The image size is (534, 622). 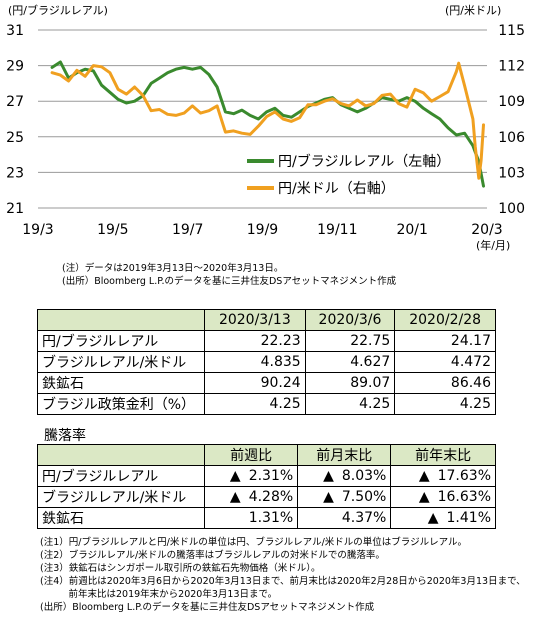 I want to click on change-value: 1.41%, so click(x=468, y=518).